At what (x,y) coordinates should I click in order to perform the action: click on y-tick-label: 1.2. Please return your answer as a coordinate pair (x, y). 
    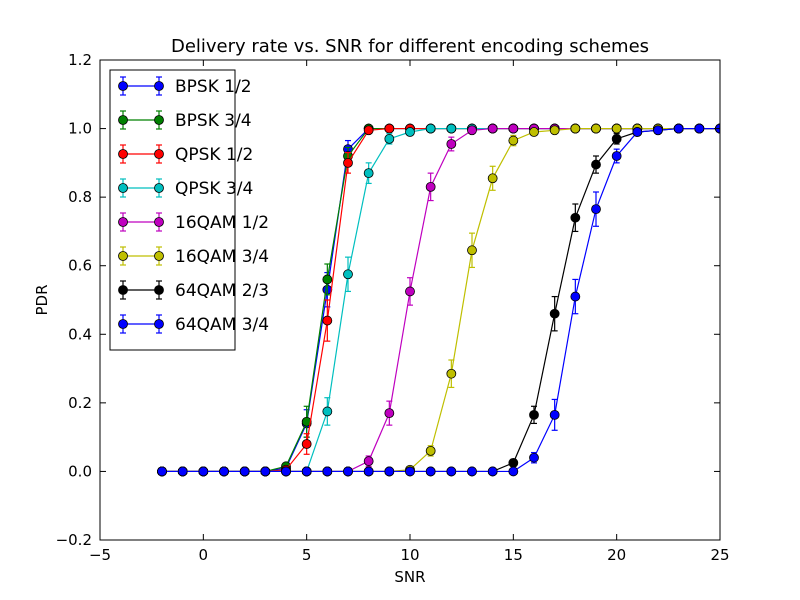
    Looking at the image, I should click on (80, 60).